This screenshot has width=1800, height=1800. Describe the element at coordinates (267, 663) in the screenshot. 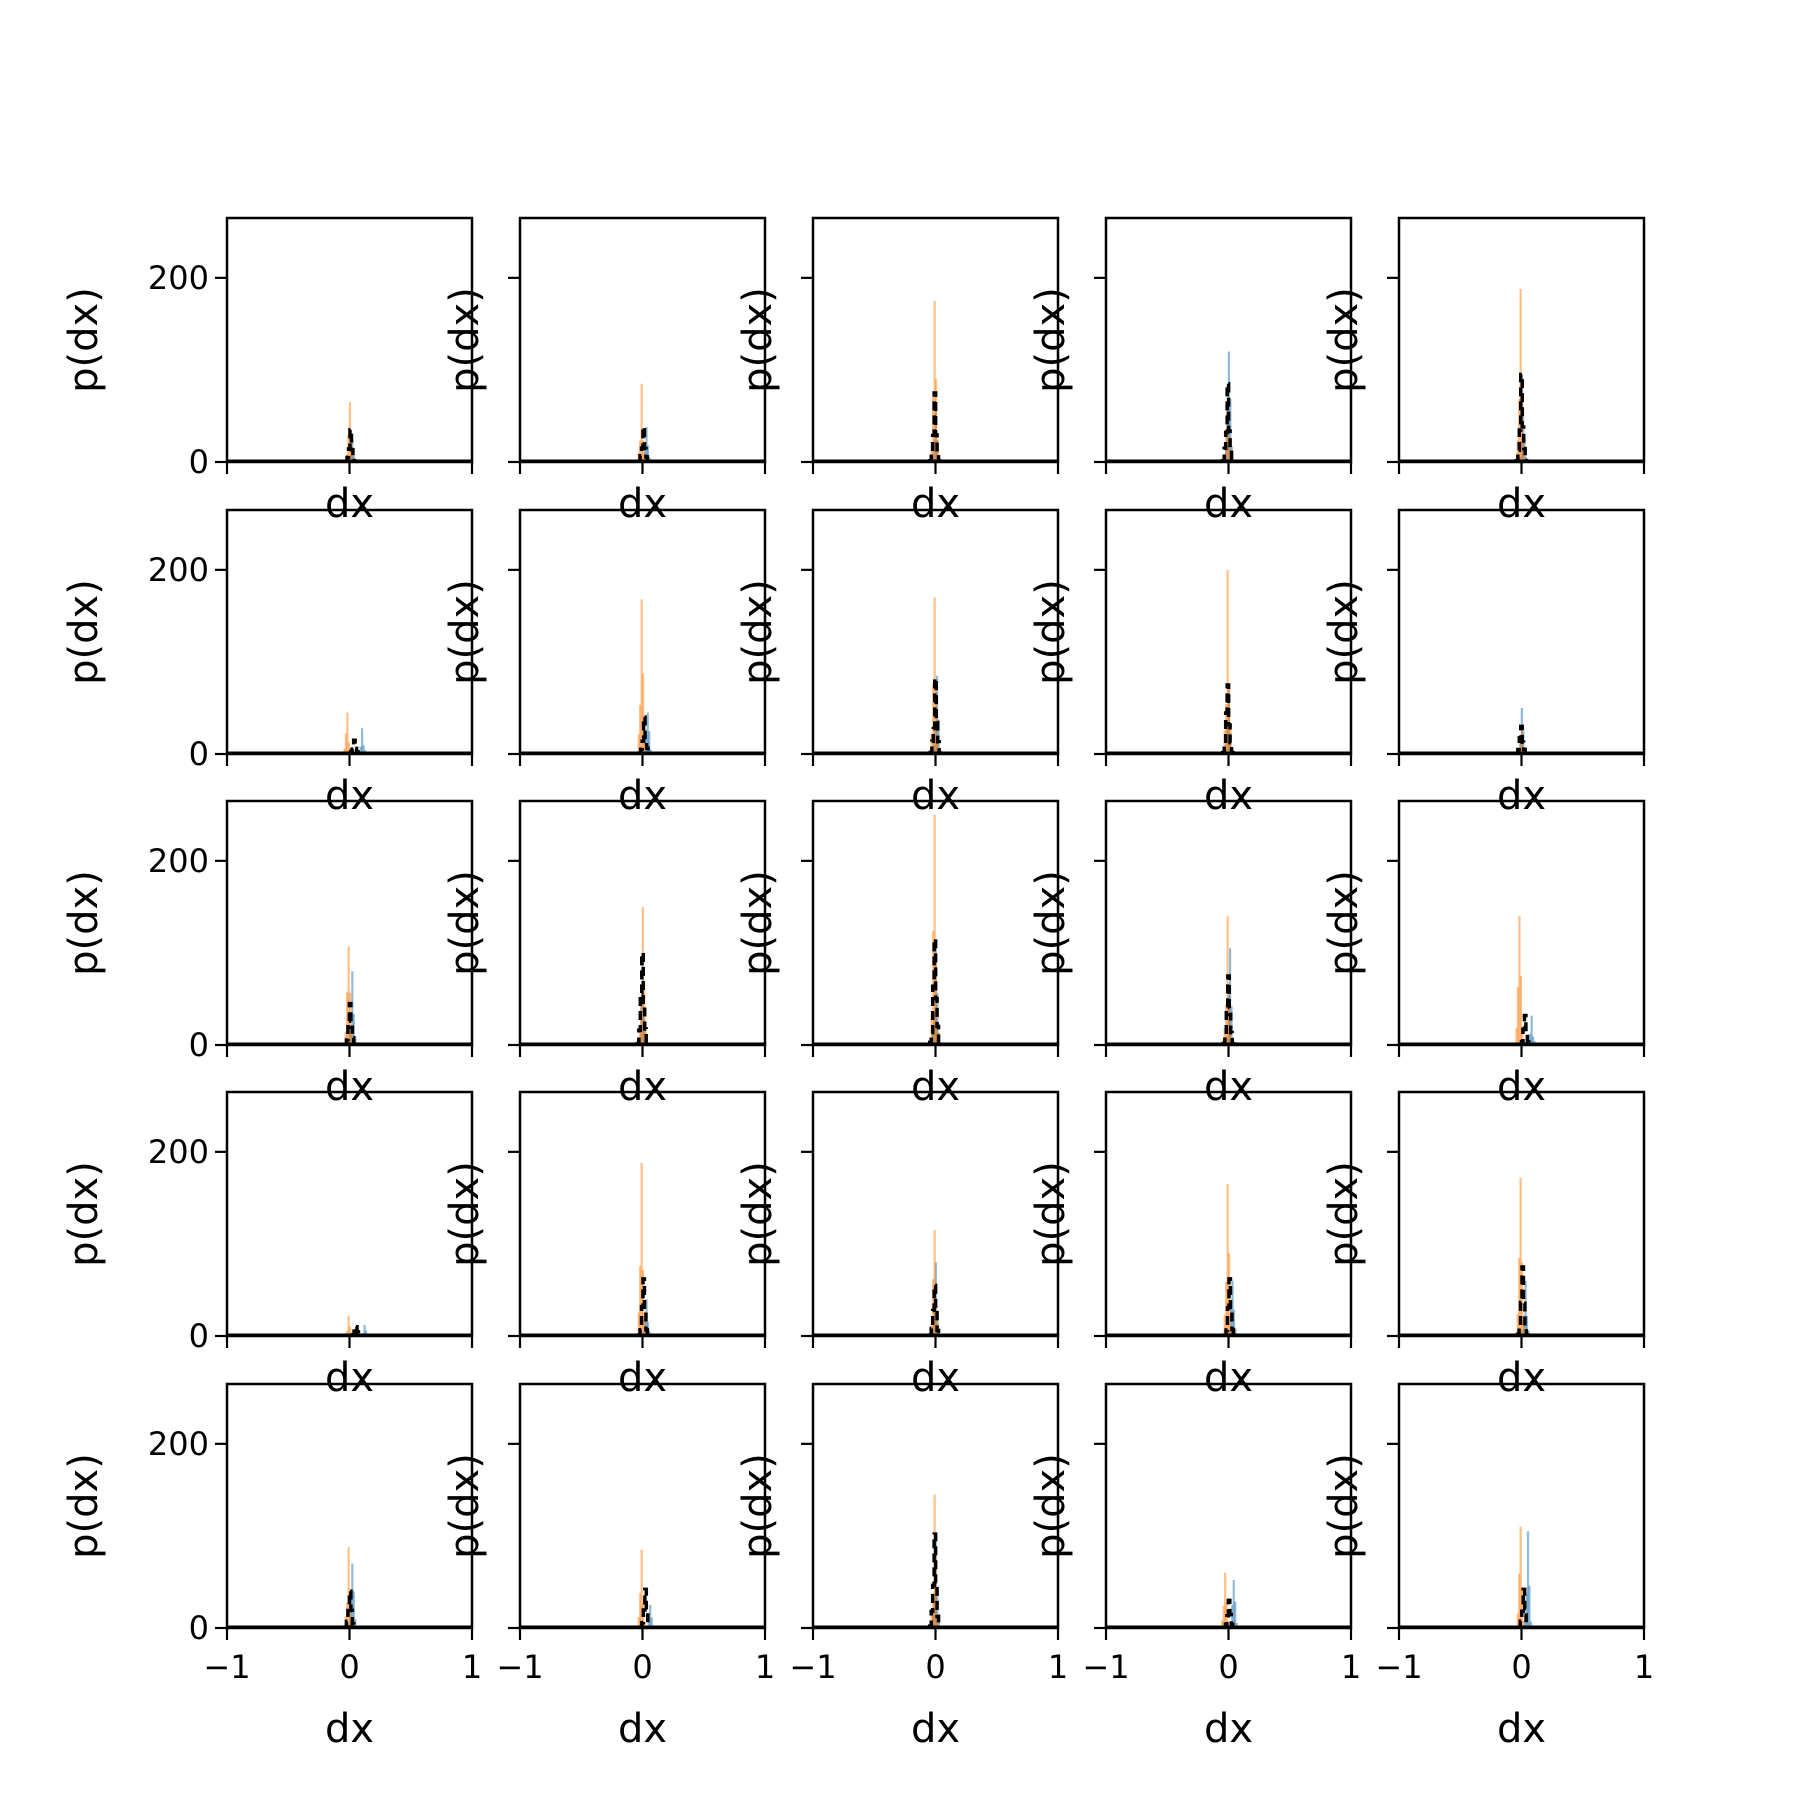

I see `subplot-1-0: 0 200 dx p(dx)` at that location.